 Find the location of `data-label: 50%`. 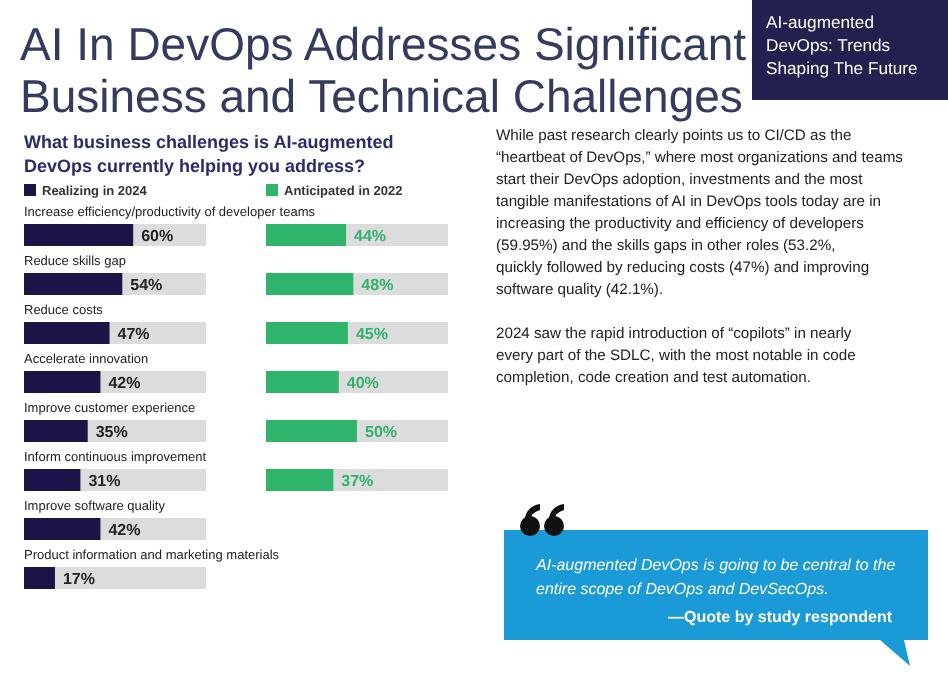

data-label: 50% is located at coordinates (381, 432).